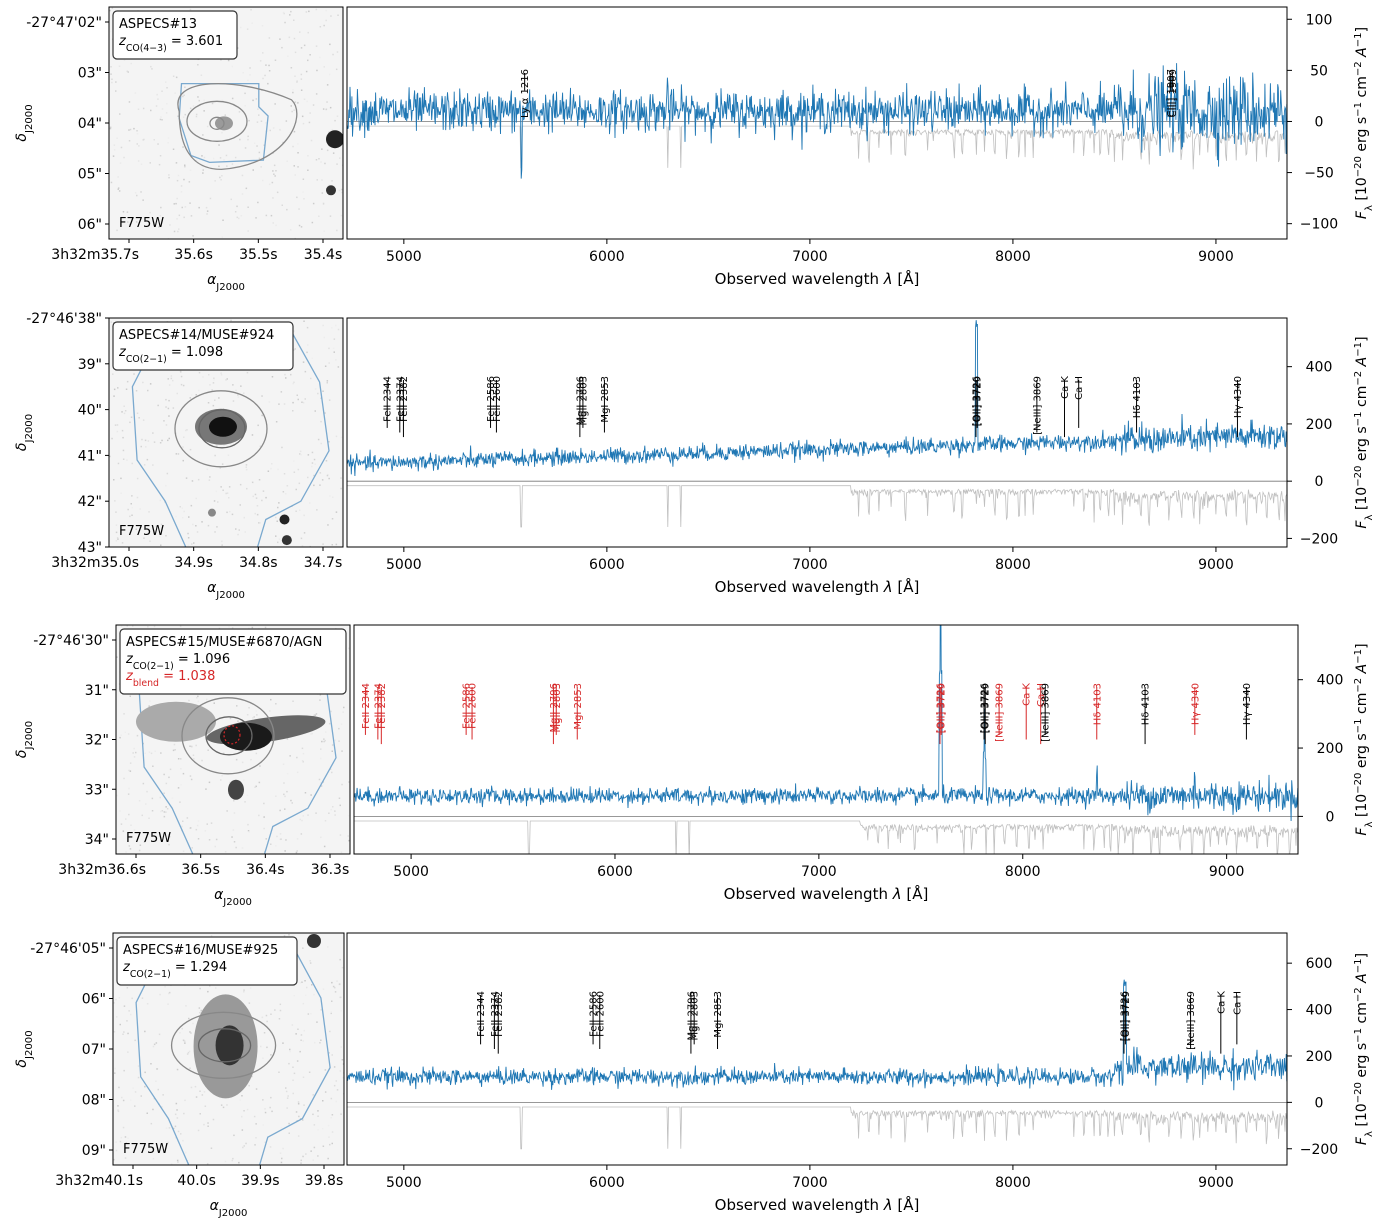  I want to click on y-tick-label: −200, so click(1319, 539).